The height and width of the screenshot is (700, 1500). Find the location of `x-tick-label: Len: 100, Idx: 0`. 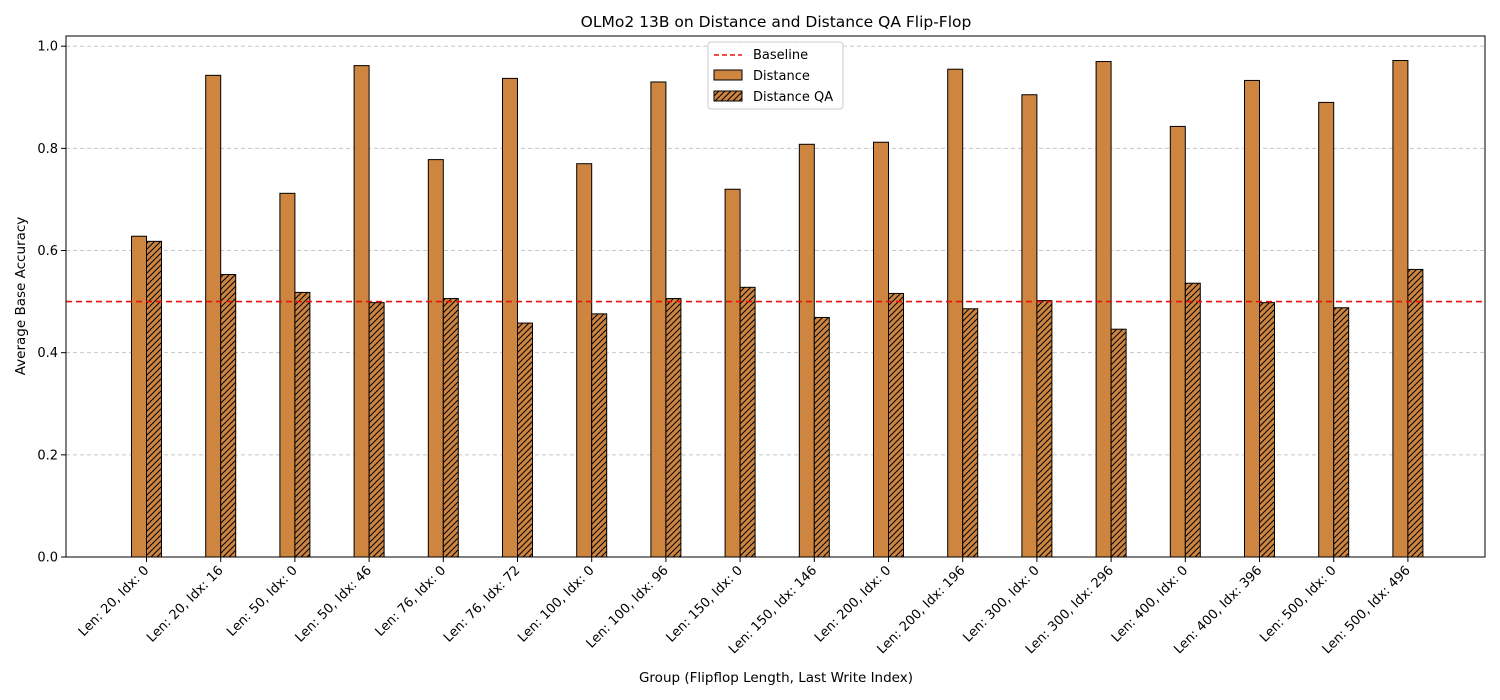

x-tick-label: Len: 100, Idx: 0 is located at coordinates (556, 604).